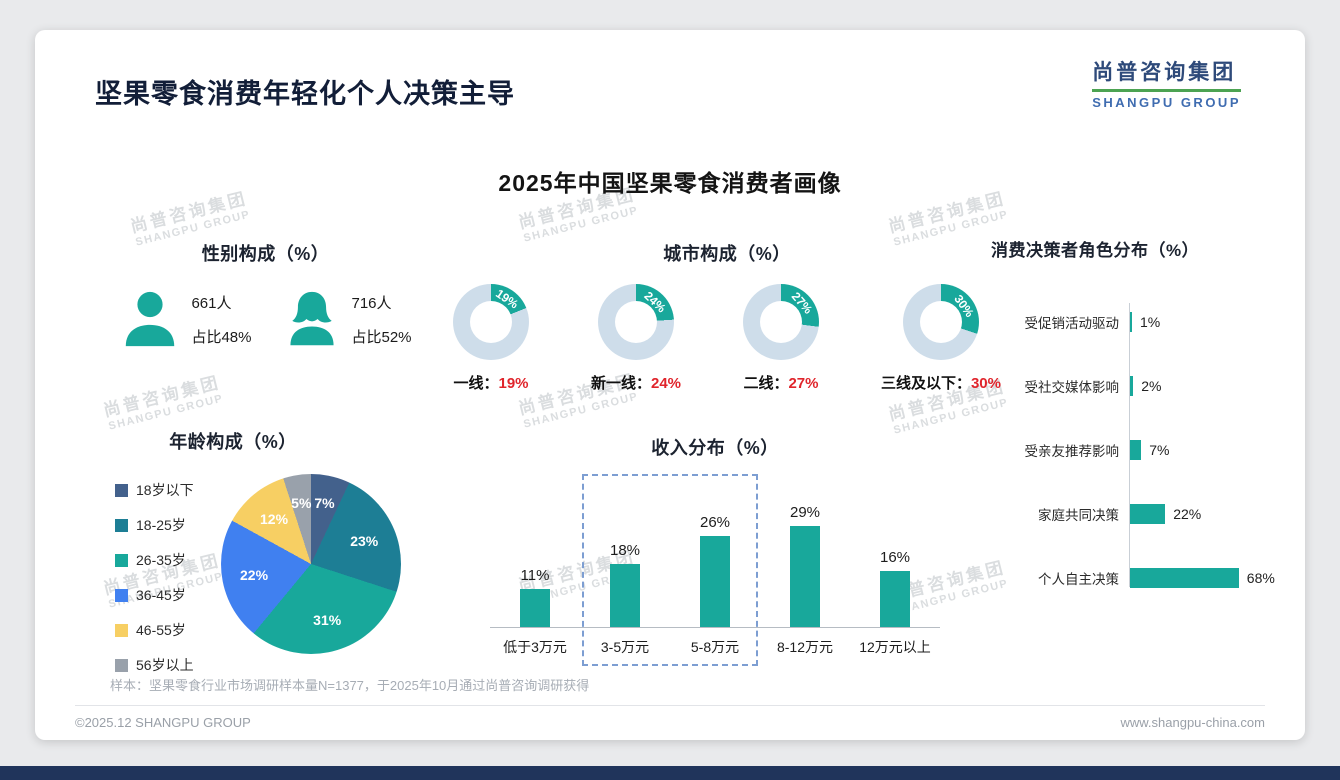 This screenshot has width=1340, height=780. I want to click on age-legend-label: 56岁以上, so click(165, 665).